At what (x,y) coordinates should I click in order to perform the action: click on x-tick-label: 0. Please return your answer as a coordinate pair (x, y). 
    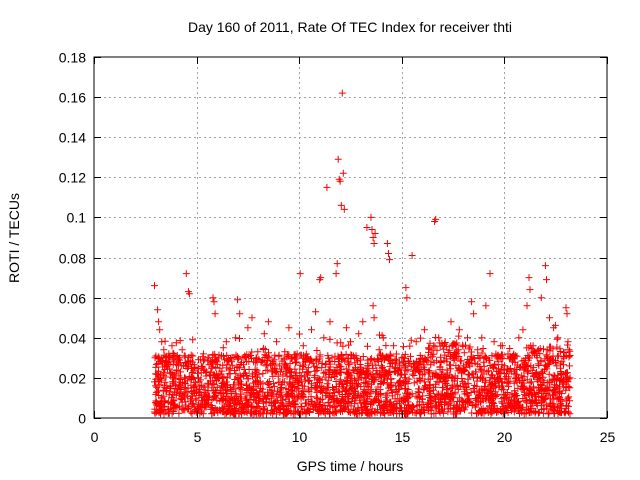
    Looking at the image, I should click on (95, 437).